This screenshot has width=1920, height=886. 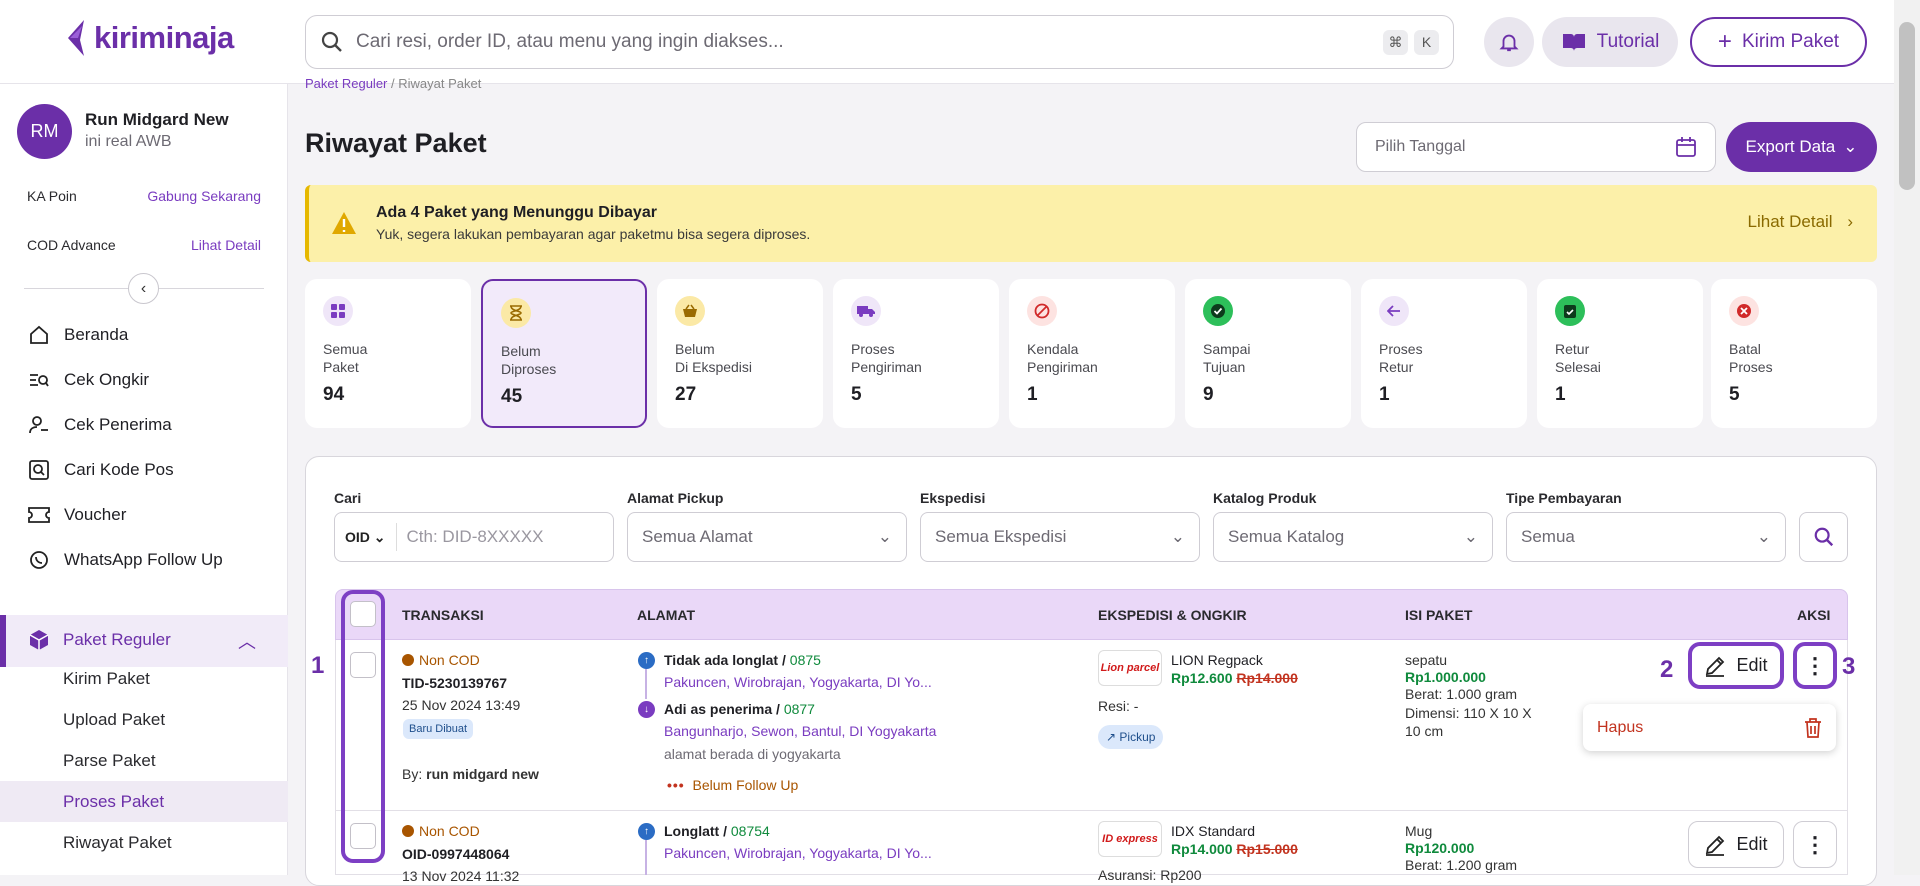 I want to click on sidebar-item-label: Voucher, so click(x=95, y=514).